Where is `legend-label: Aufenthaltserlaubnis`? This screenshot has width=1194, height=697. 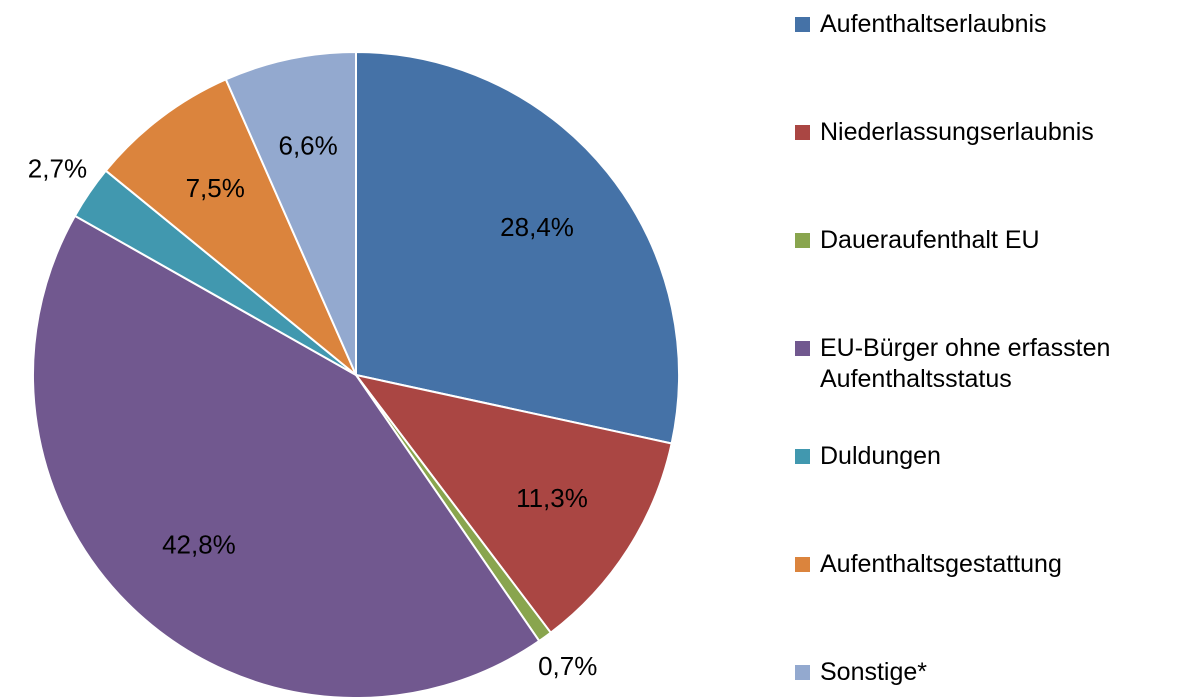
legend-label: Aufenthaltserlaubnis is located at coordinates (933, 24).